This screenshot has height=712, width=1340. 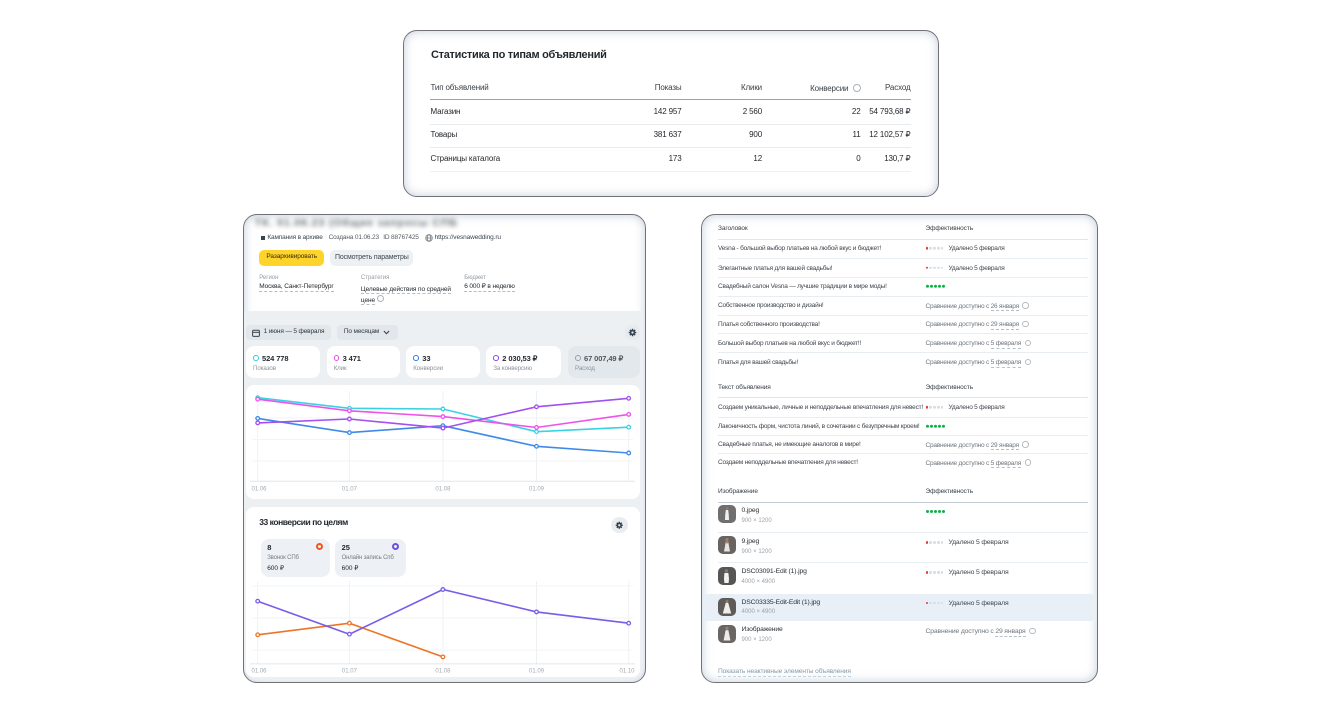 What do you see at coordinates (627, 672) in the screenshot?
I see `svg-text: 01.10` at bounding box center [627, 672].